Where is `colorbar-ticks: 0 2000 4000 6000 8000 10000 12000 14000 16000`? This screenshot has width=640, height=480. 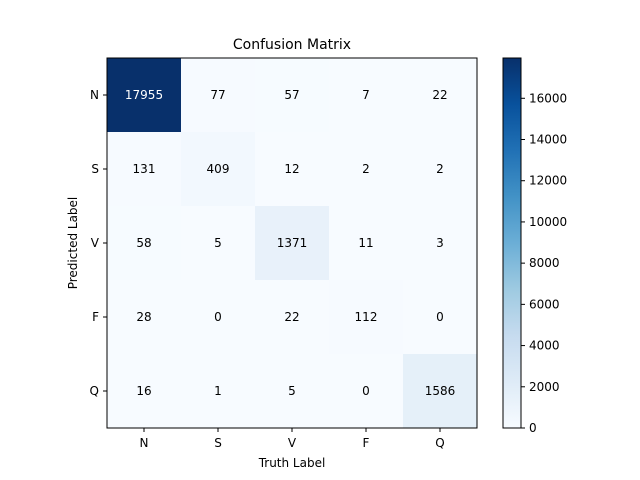 colorbar-ticks: 0 2000 4000 6000 8000 10000 12000 14000 16000 is located at coordinates (544, 263).